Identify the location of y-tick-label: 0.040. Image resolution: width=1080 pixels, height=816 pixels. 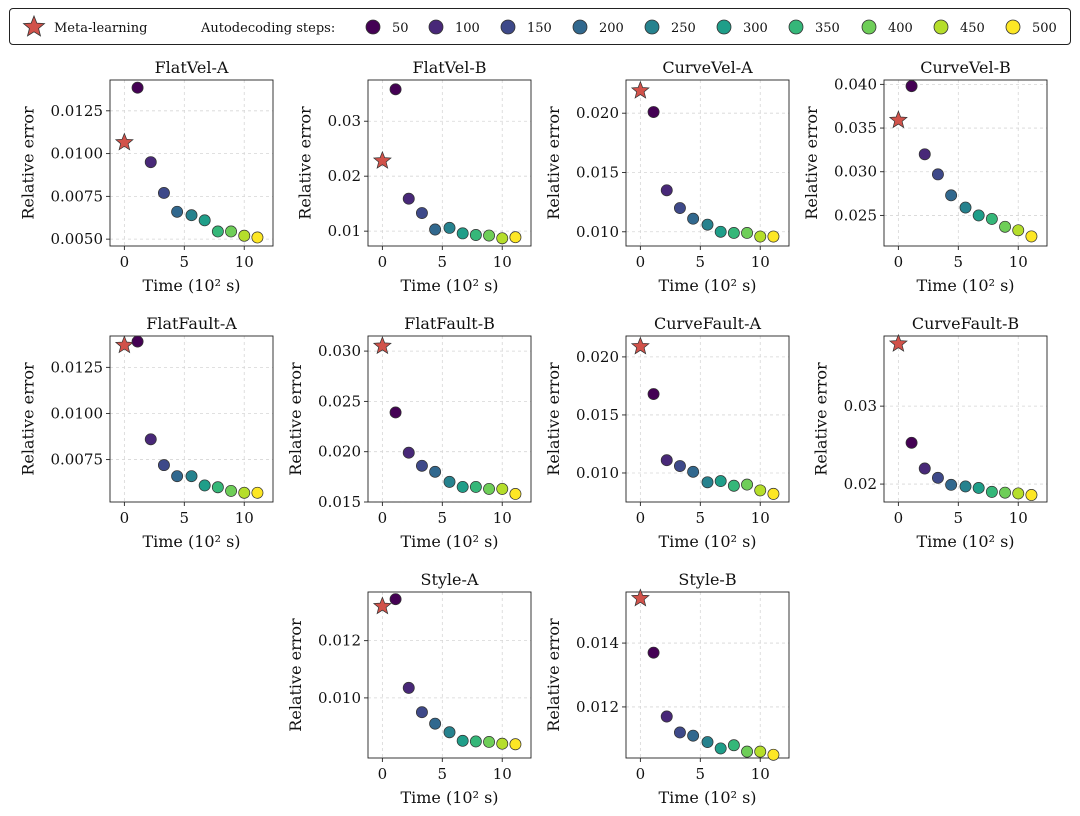
(855, 84).